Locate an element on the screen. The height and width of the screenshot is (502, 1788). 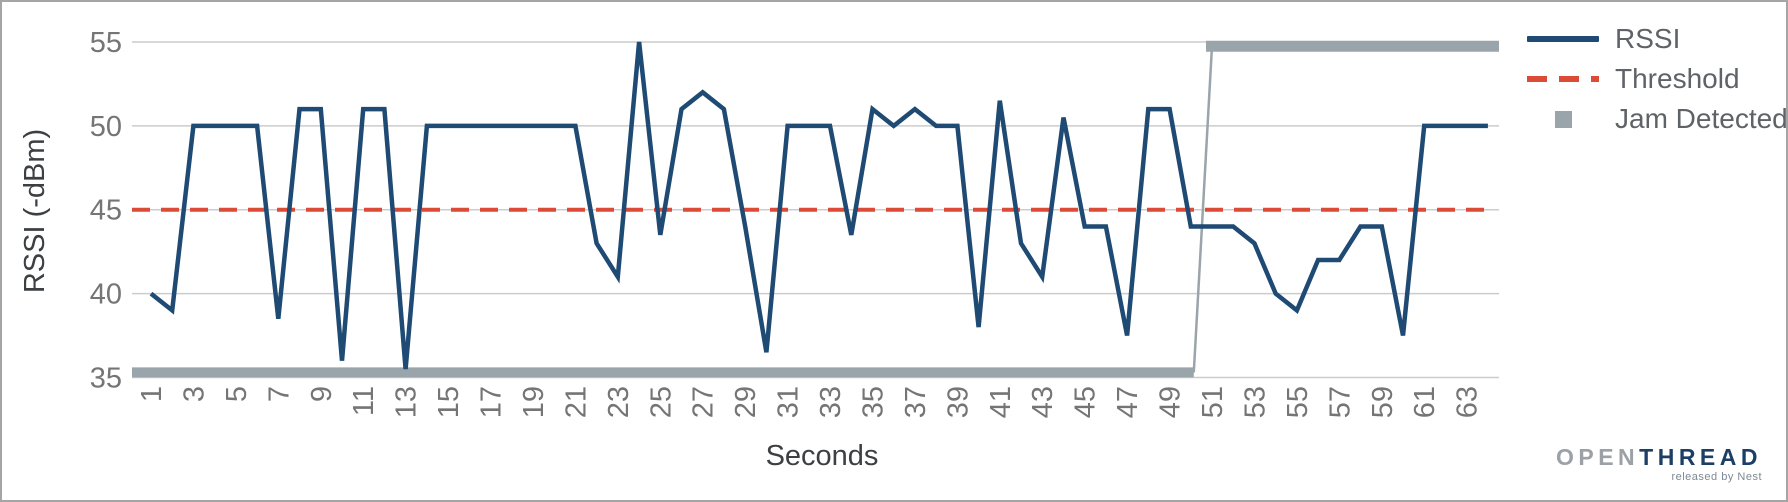
x-tick-label: 53 is located at coordinates (1255, 402).